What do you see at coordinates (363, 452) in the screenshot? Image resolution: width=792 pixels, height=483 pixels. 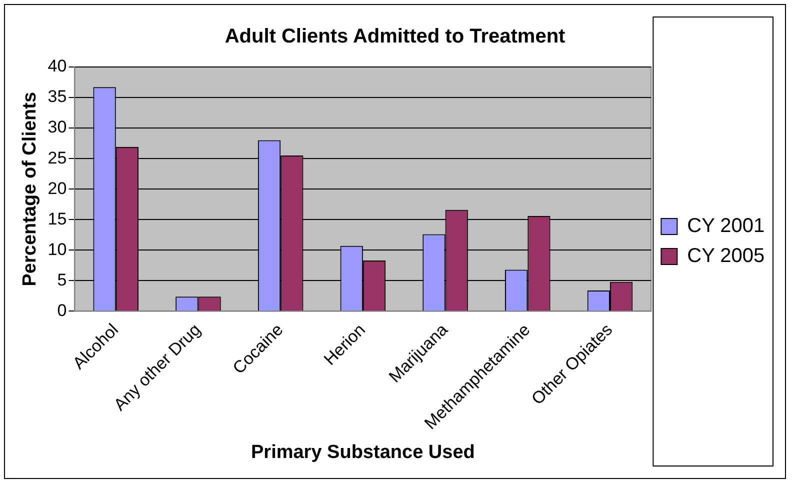 I see `x-axis-title: Primary Substance Used` at bounding box center [363, 452].